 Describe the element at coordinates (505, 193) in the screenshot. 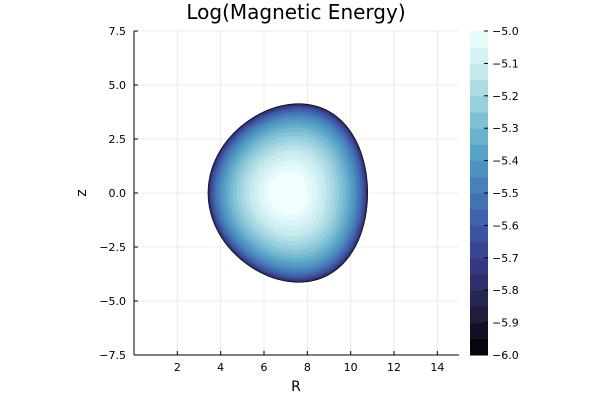

I see `colorbar-tick-label: −5.5` at that location.